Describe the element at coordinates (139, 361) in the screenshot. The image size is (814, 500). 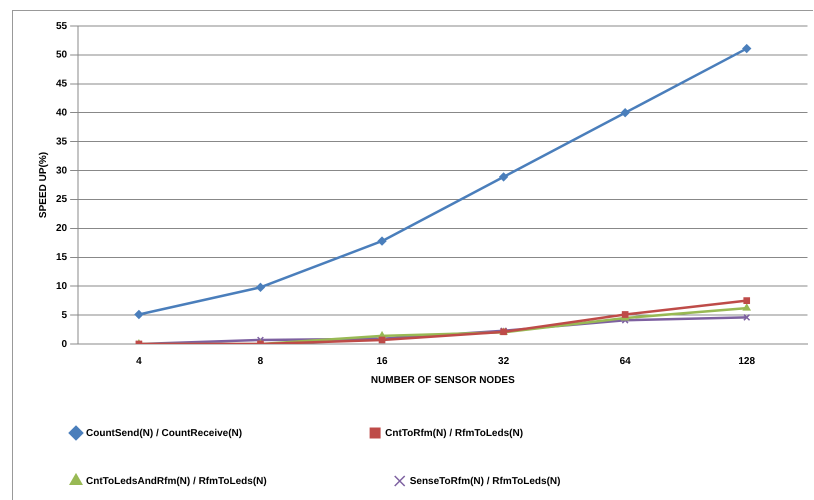
I see `x-tick-label: 4` at that location.